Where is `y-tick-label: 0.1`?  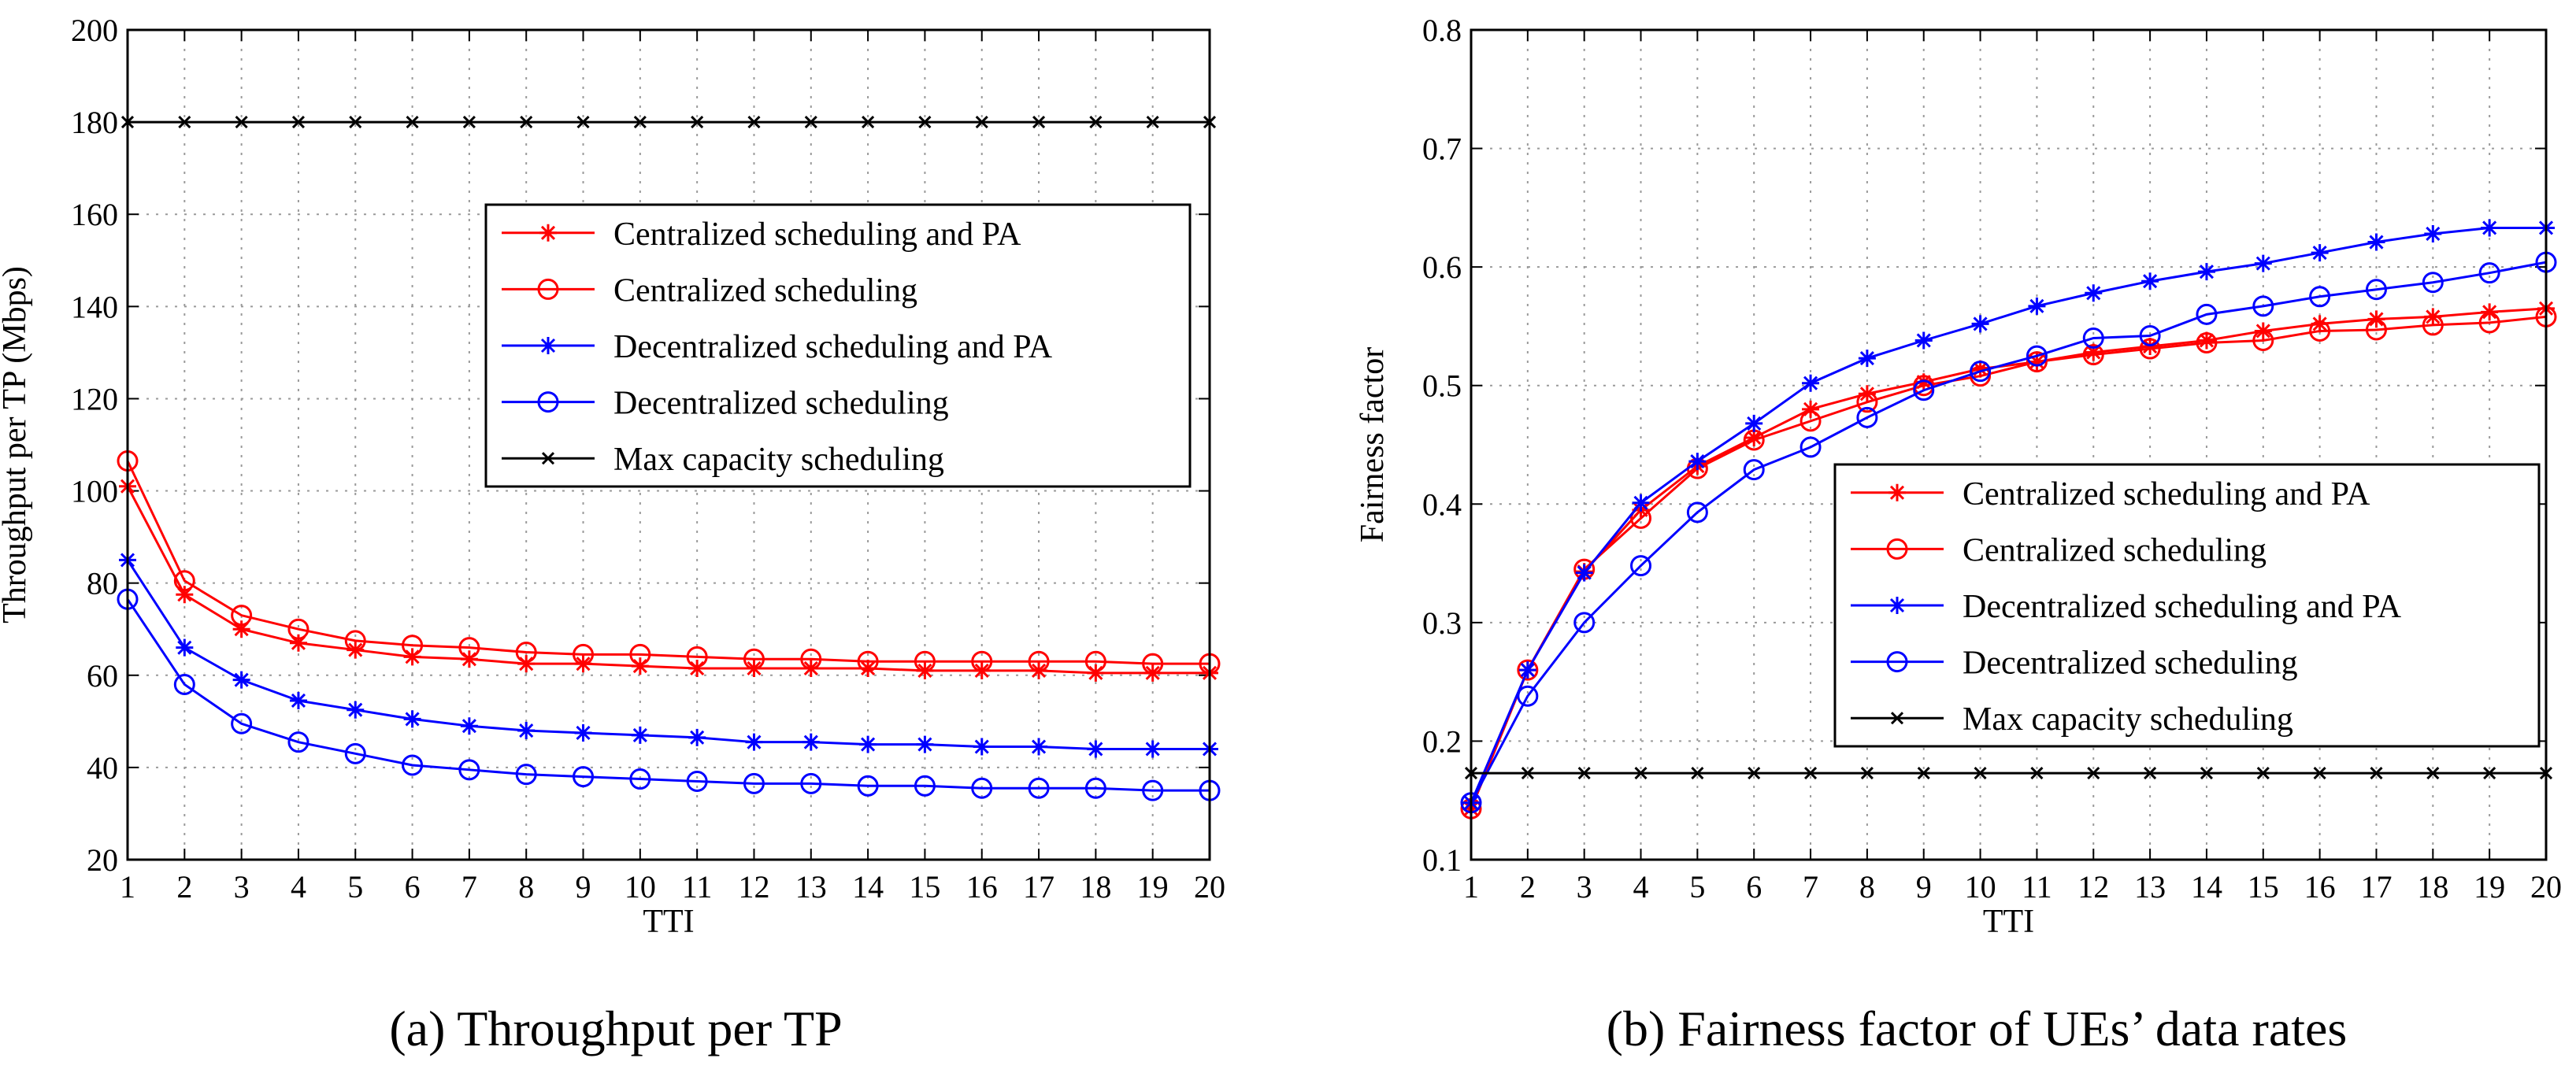
y-tick-label: 0.1 is located at coordinates (1442, 860).